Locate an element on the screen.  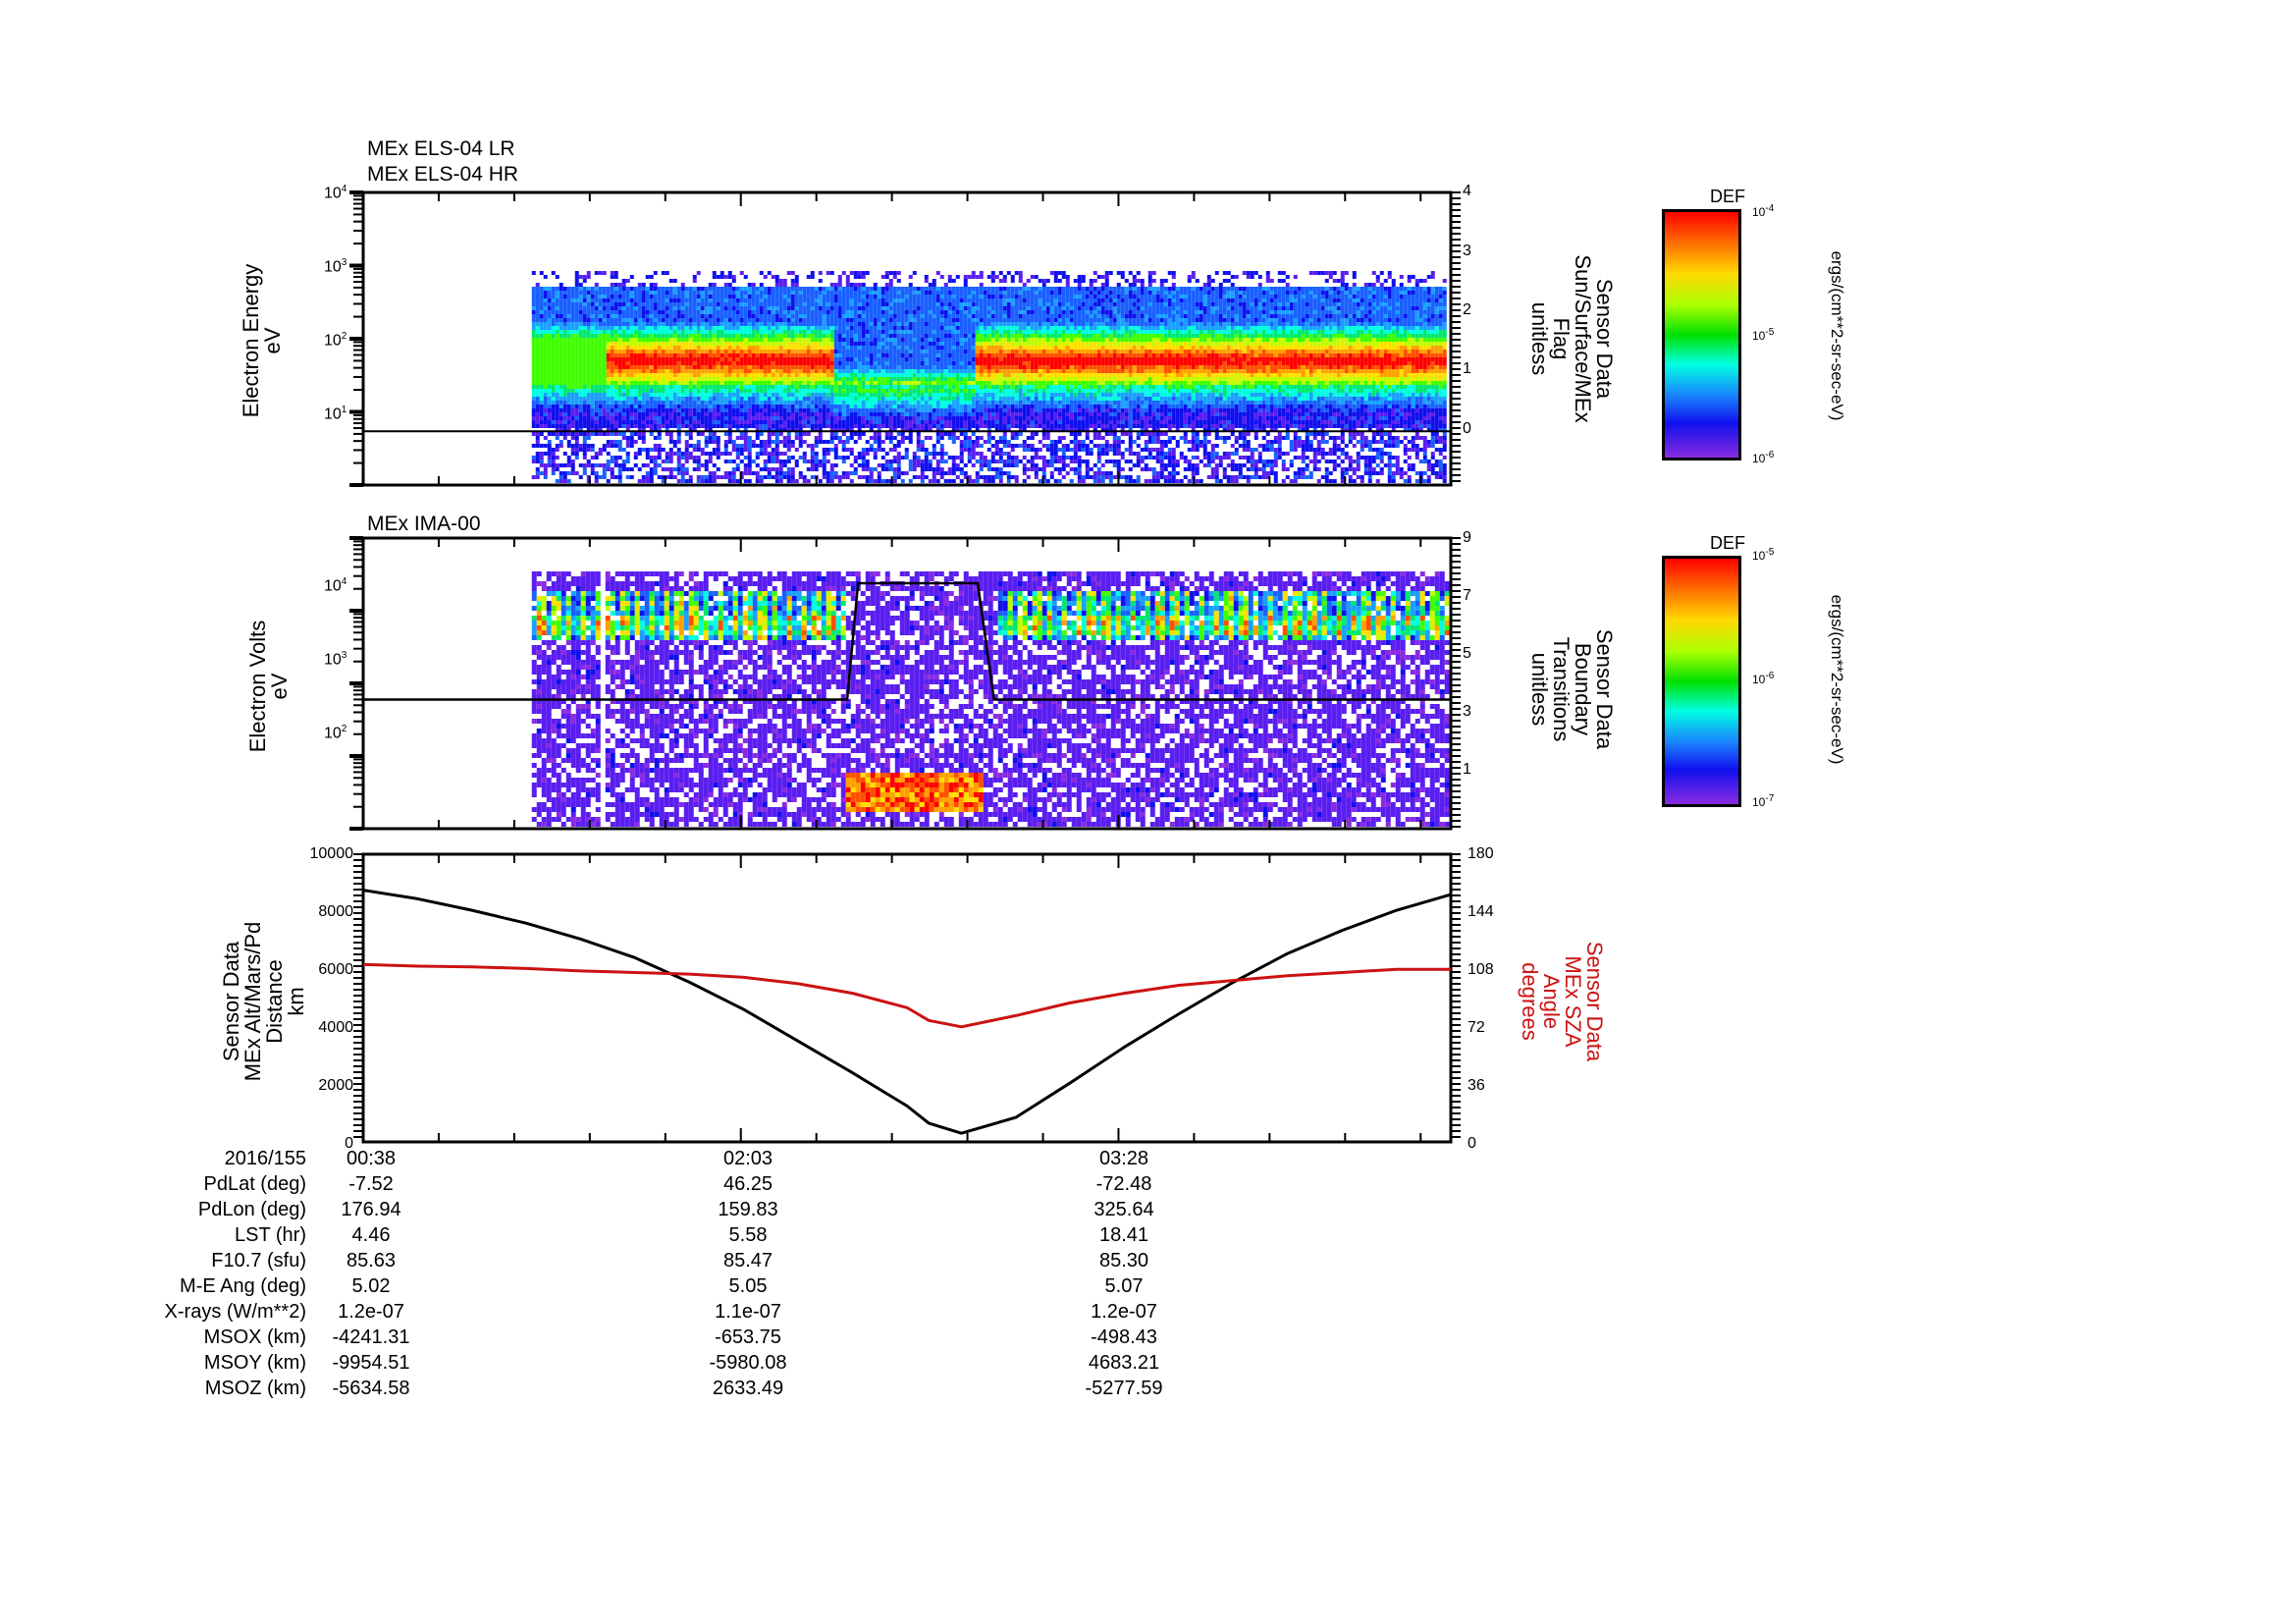
middle-colorbar-max: 10-5 is located at coordinates (1763, 555).